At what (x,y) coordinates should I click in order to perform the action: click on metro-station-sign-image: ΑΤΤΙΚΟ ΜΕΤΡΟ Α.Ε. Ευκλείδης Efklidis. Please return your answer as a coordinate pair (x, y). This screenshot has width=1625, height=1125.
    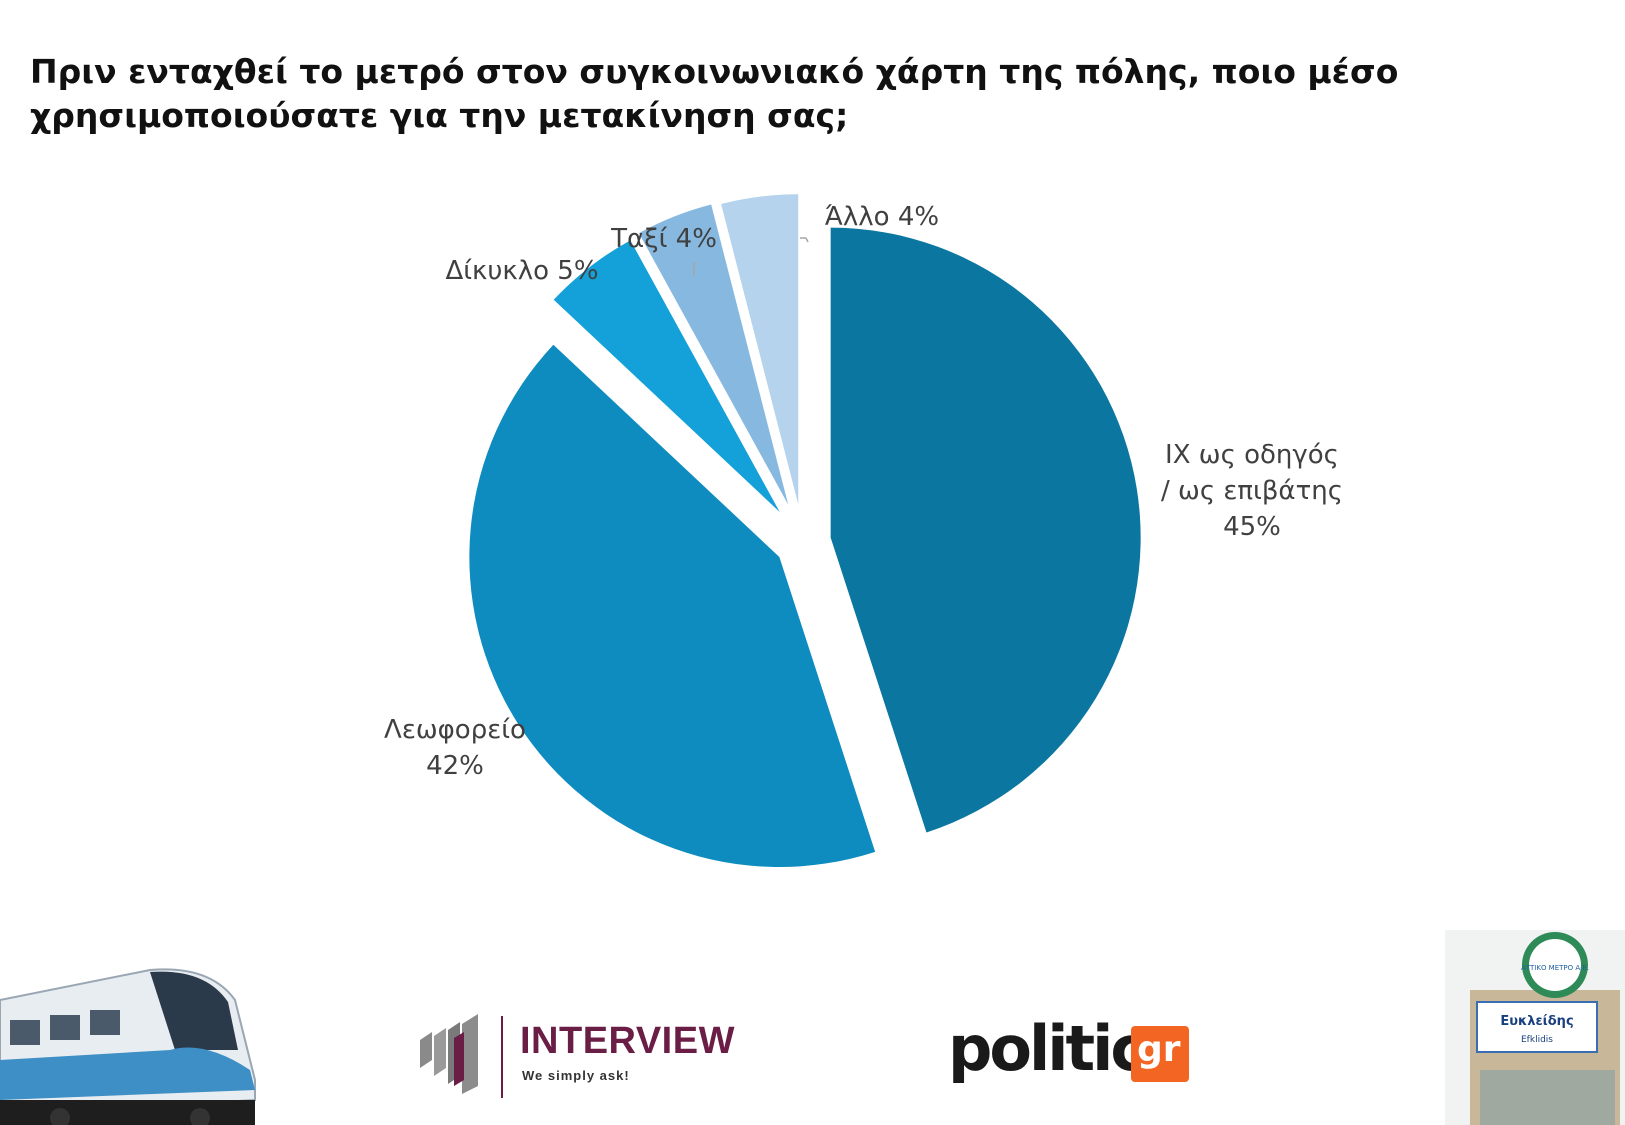
    Looking at the image, I should click on (1535, 1027).